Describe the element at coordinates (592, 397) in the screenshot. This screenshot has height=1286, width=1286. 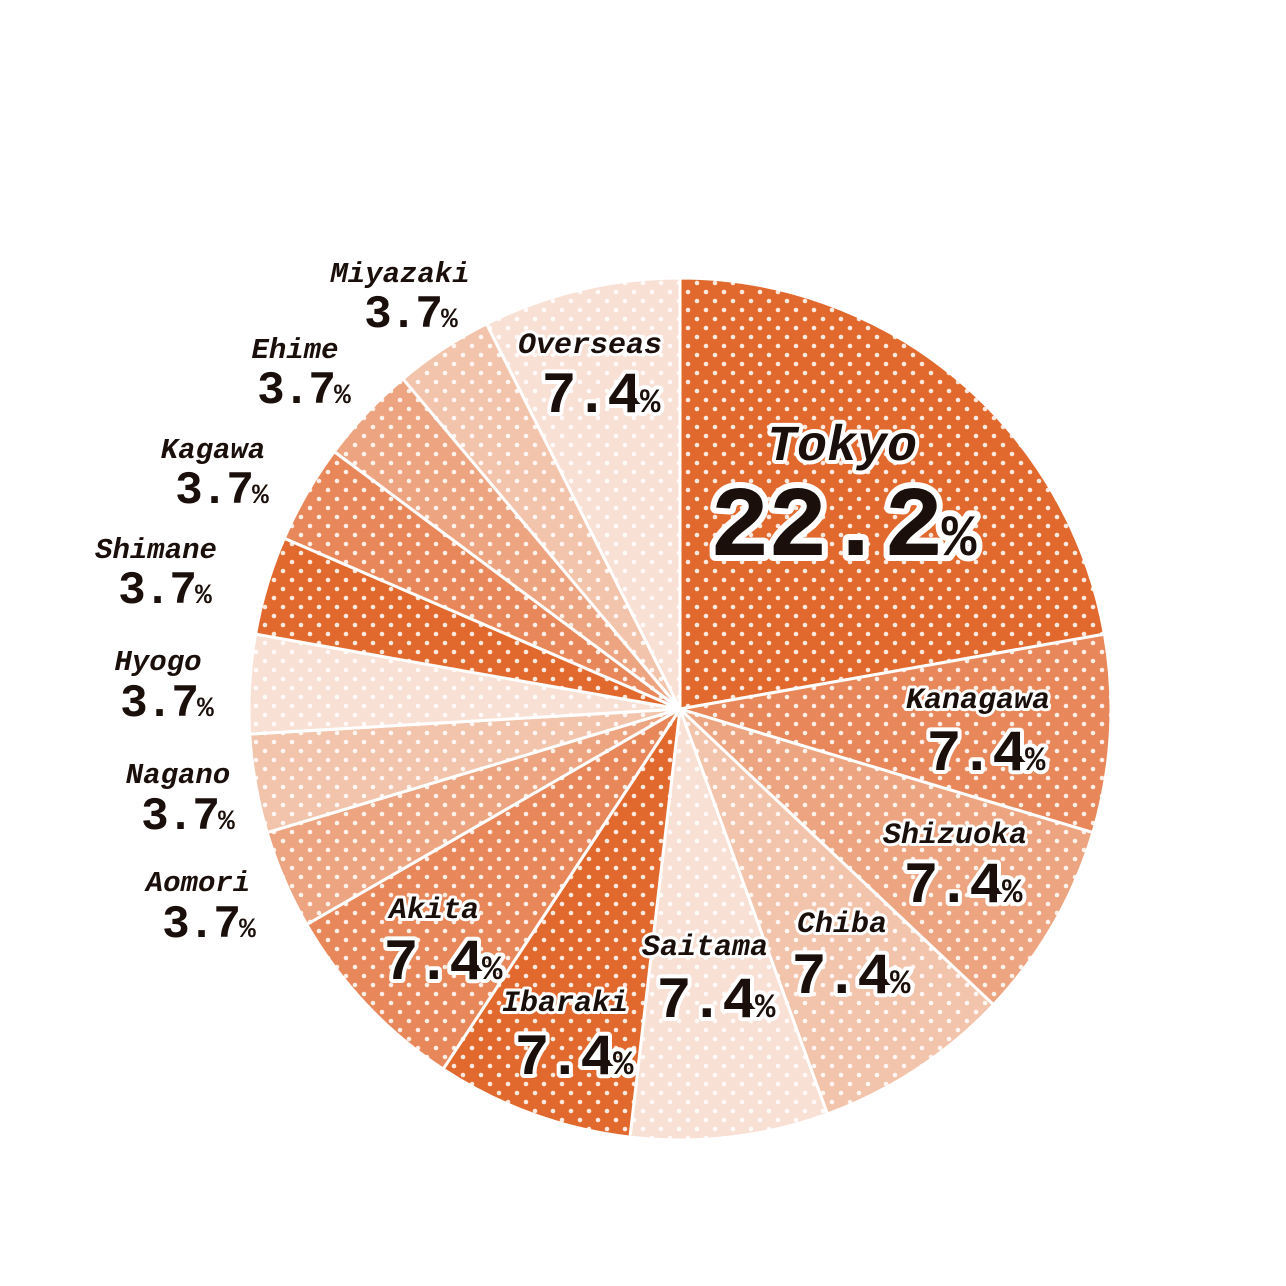
I see `value-overseas-number: 7.4` at that location.